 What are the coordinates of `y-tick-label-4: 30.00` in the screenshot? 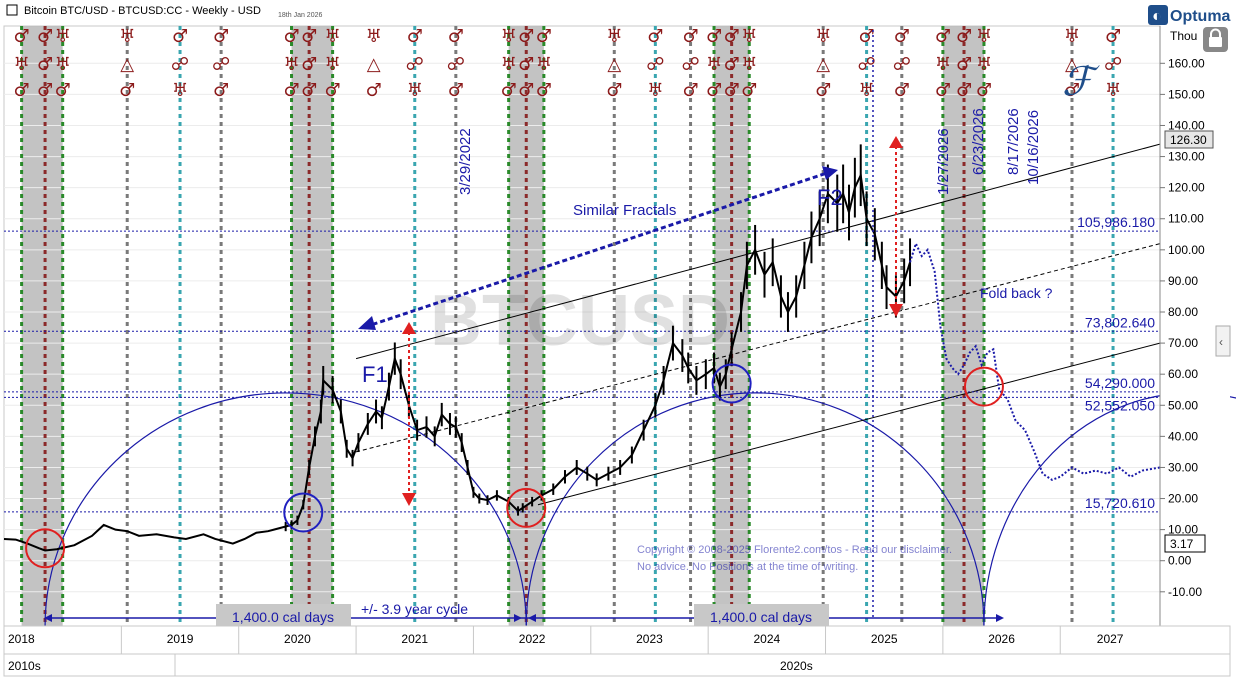 It's located at (1183, 467).